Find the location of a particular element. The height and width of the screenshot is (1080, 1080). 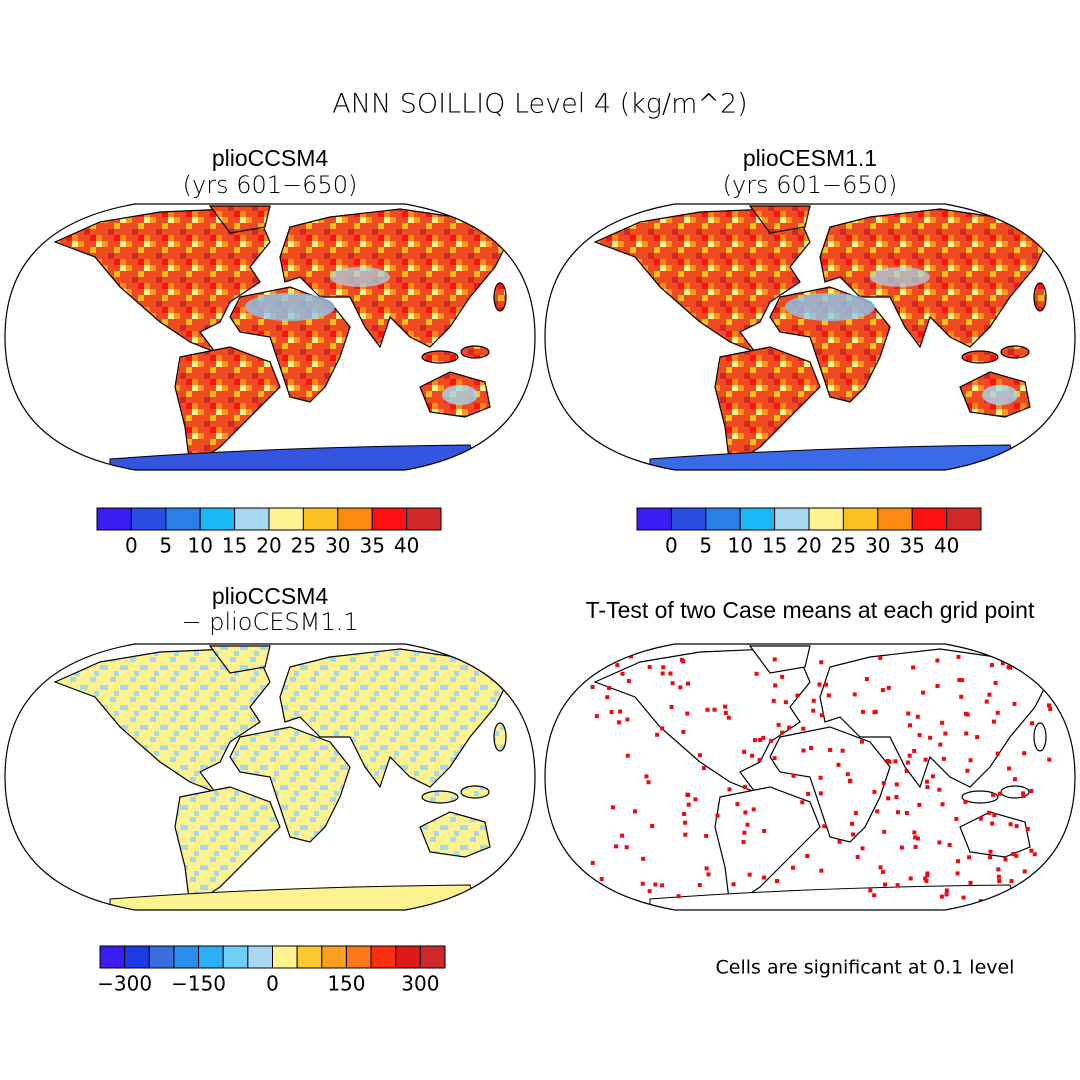

colorbar-label: 10 is located at coordinates (739, 546).